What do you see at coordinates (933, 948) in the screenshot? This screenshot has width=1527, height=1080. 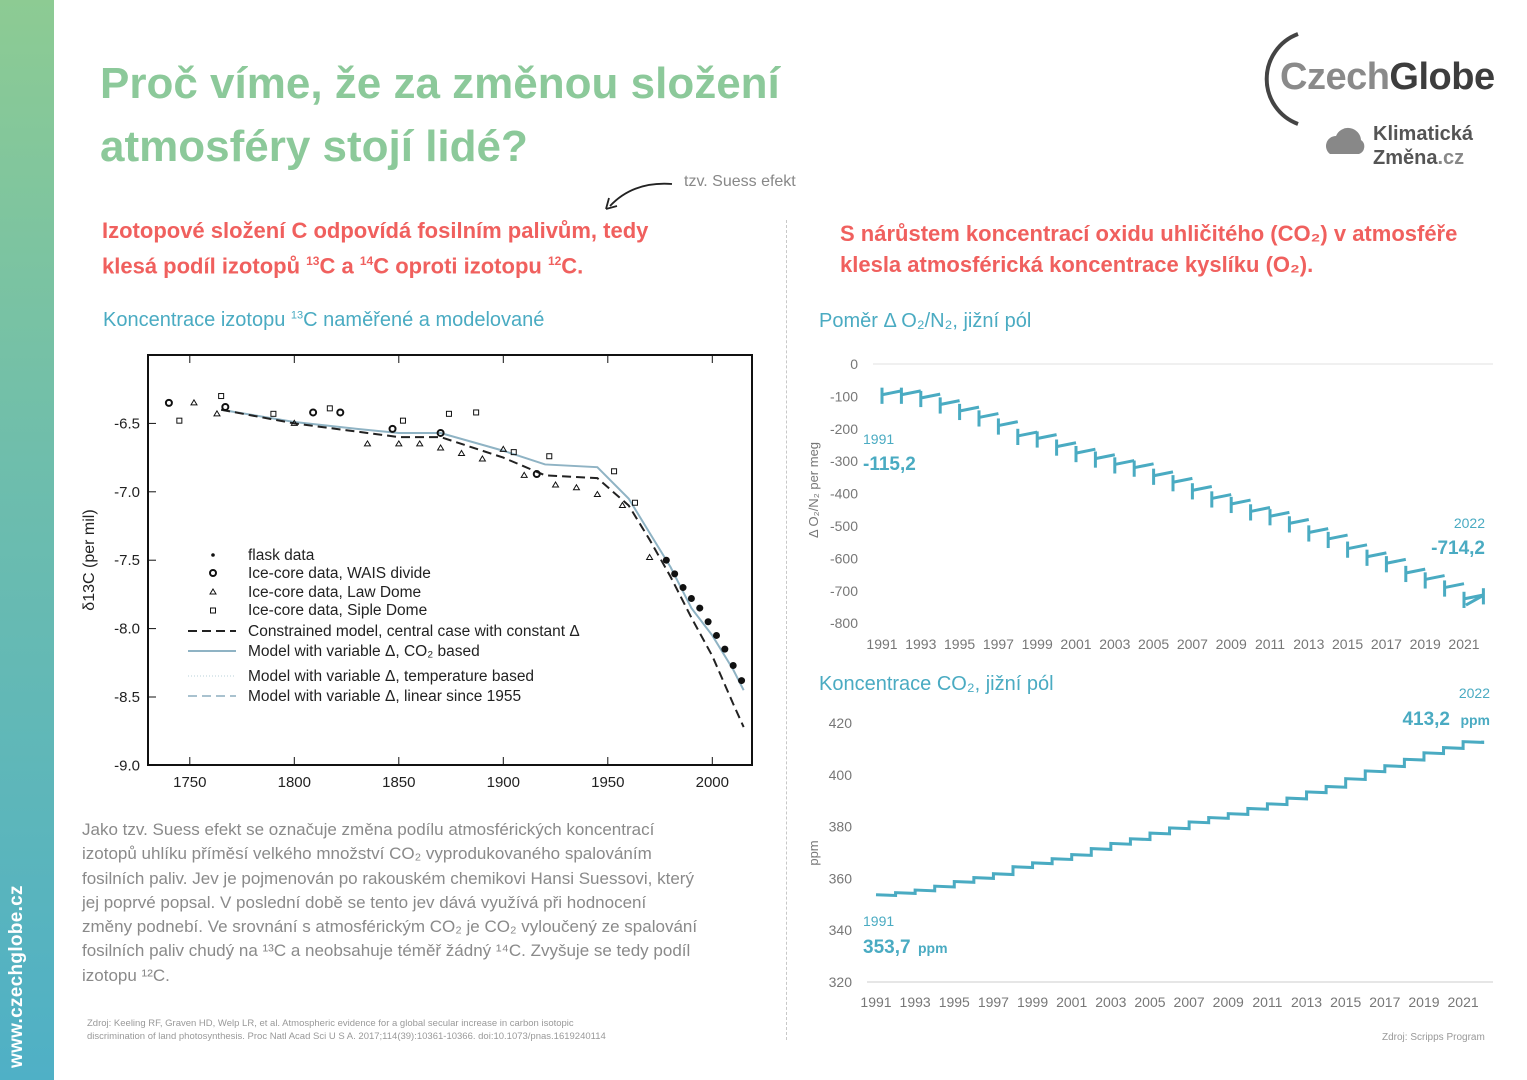 I see `start-unit-label: ppm` at bounding box center [933, 948].